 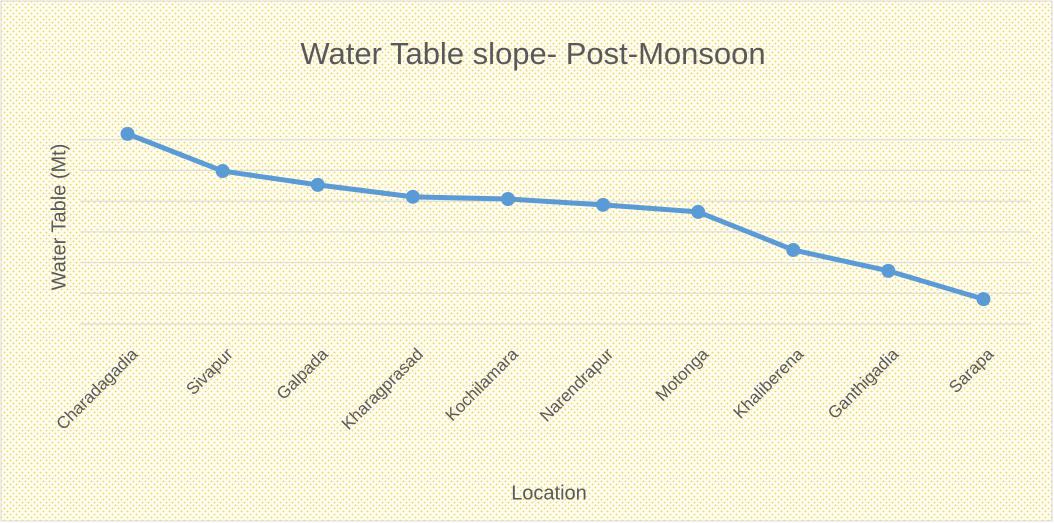 What do you see at coordinates (59, 217) in the screenshot?
I see `y-axis-label: Water Table (Mt)` at bounding box center [59, 217].